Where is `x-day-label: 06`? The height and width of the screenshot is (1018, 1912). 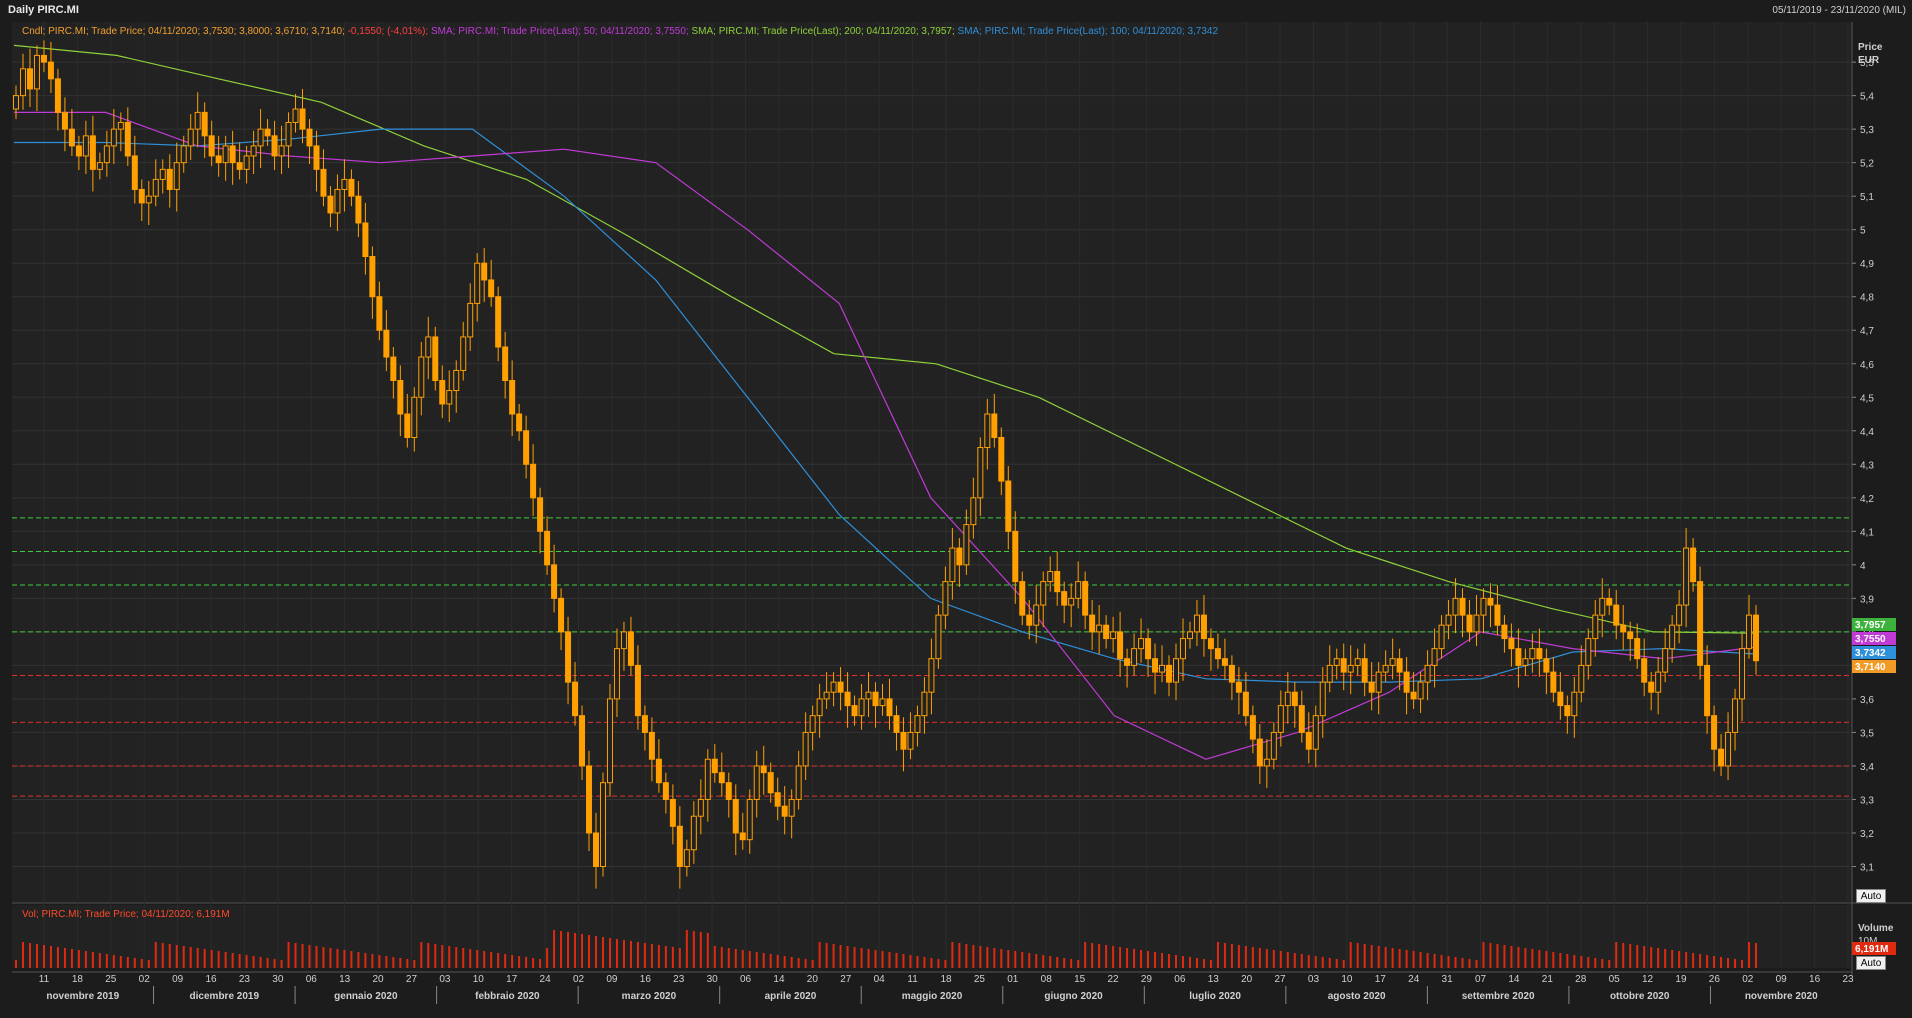
x-day-label: 06 is located at coordinates (1180, 979).